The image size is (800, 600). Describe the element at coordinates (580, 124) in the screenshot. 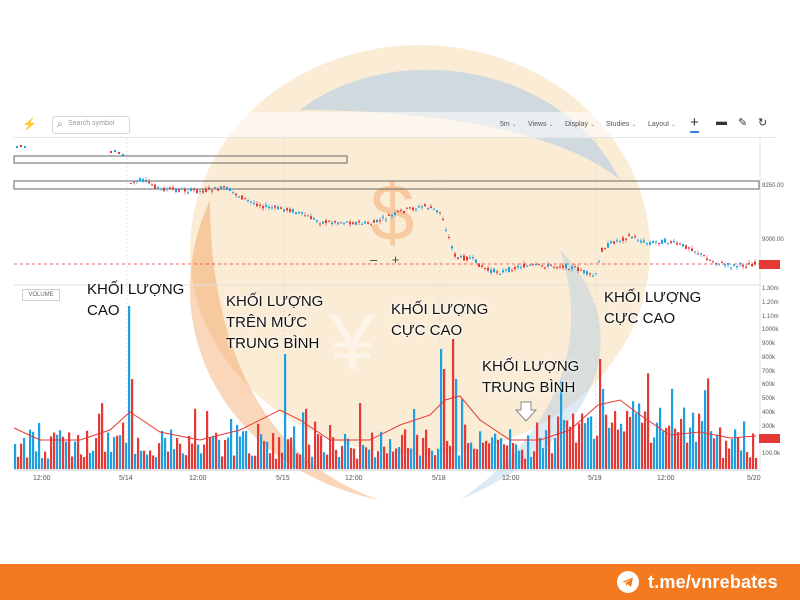

I see `display-menu: Display ⌄` at that location.